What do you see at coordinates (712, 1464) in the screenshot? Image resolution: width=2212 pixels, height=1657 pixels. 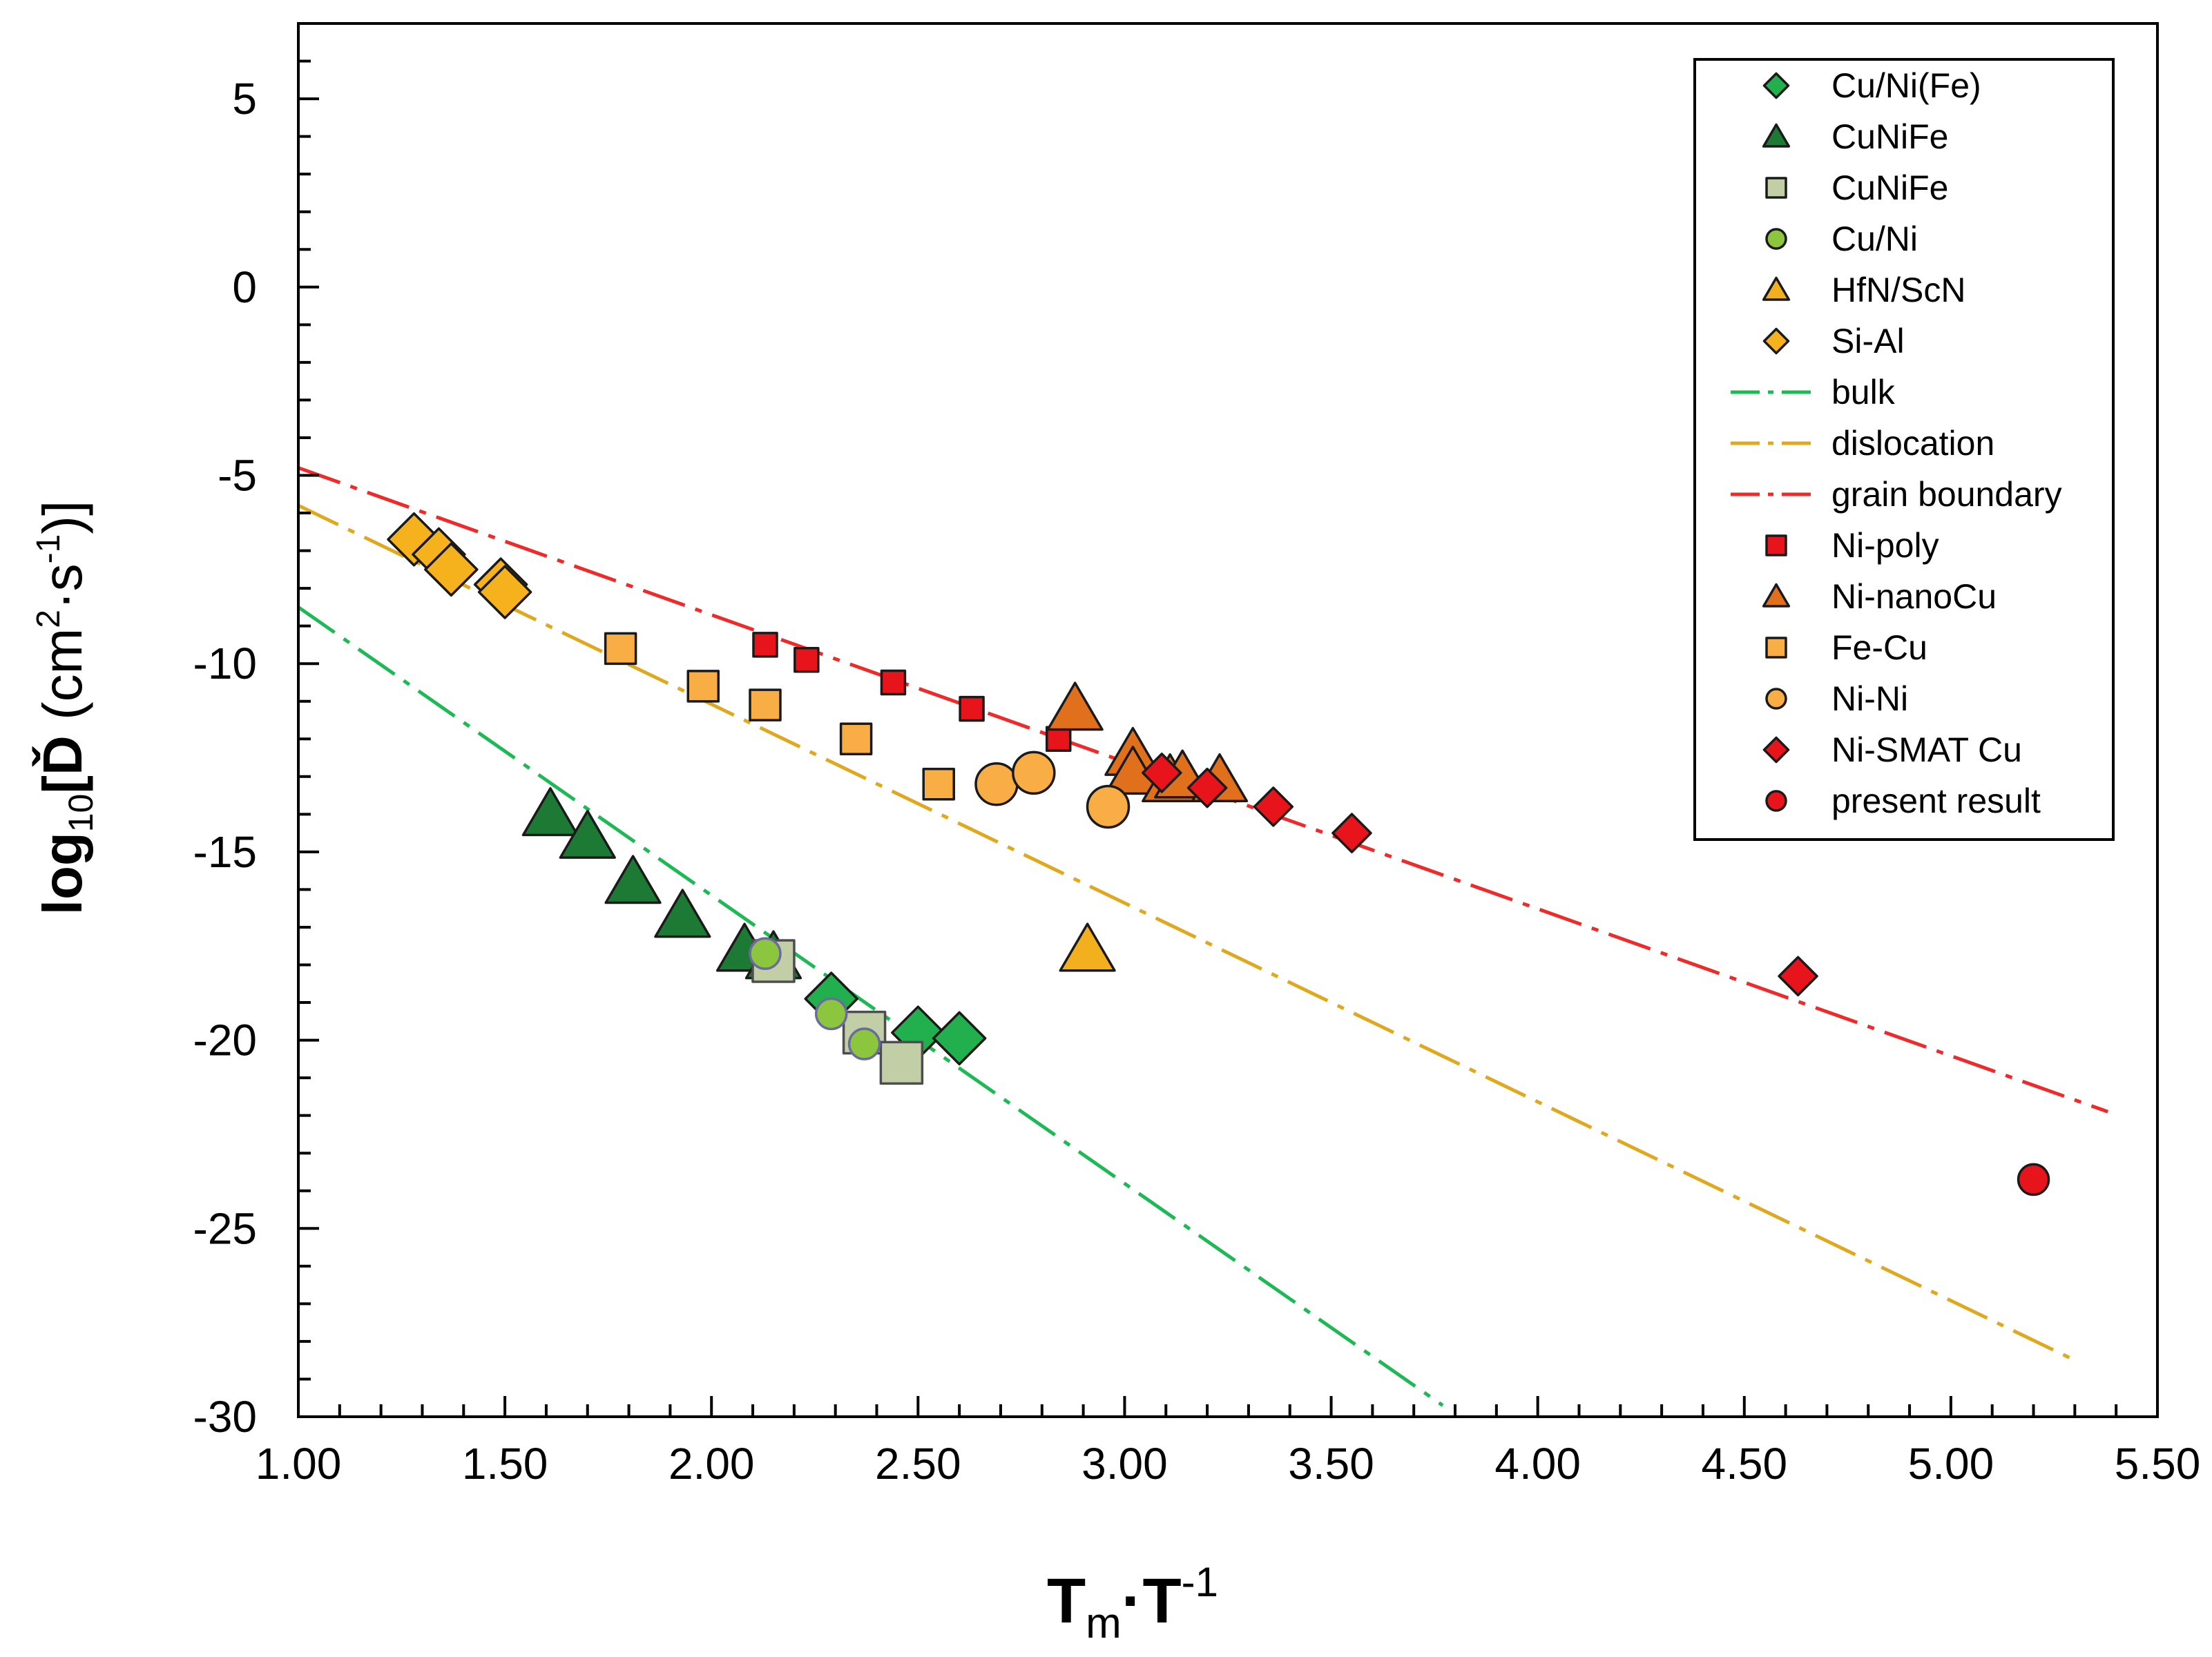 I see `x-tick-label: 2.00` at bounding box center [712, 1464].